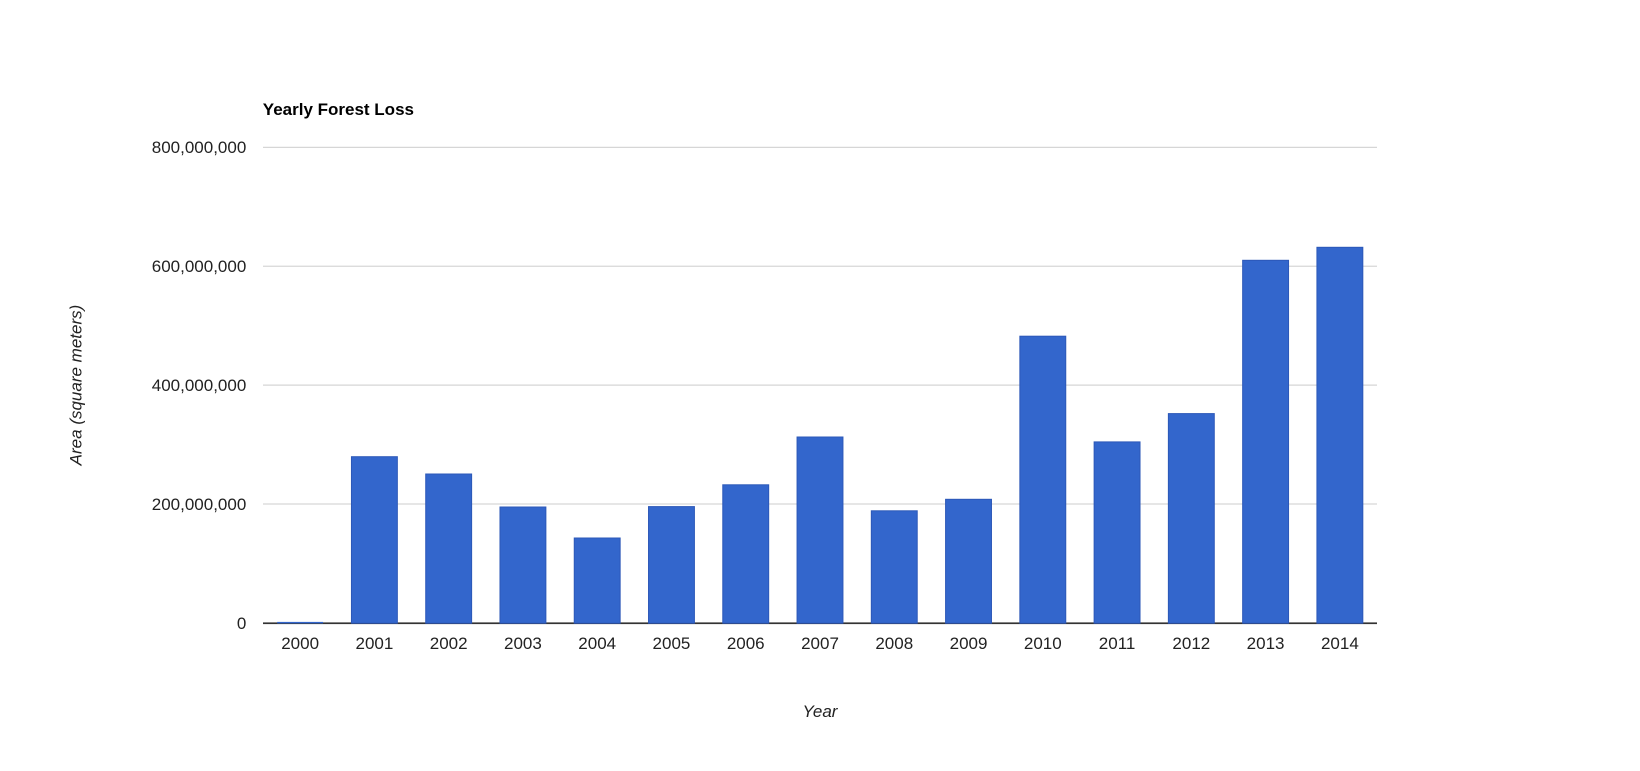  What do you see at coordinates (199, 266) in the screenshot?
I see `svg-text: 600,000,000` at bounding box center [199, 266].